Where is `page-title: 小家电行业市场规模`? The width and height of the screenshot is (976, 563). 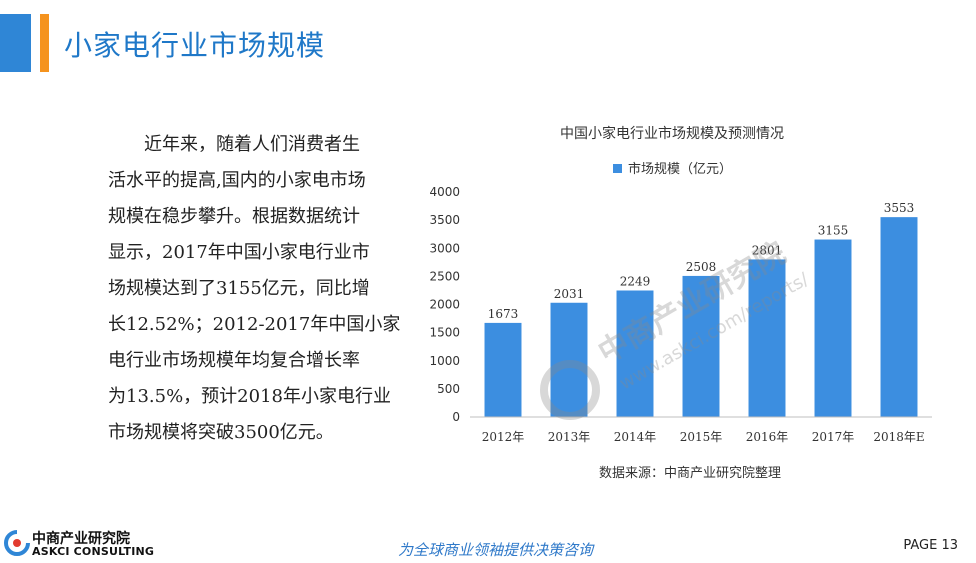
page-title: 小家电行业市场规模 is located at coordinates (195, 45).